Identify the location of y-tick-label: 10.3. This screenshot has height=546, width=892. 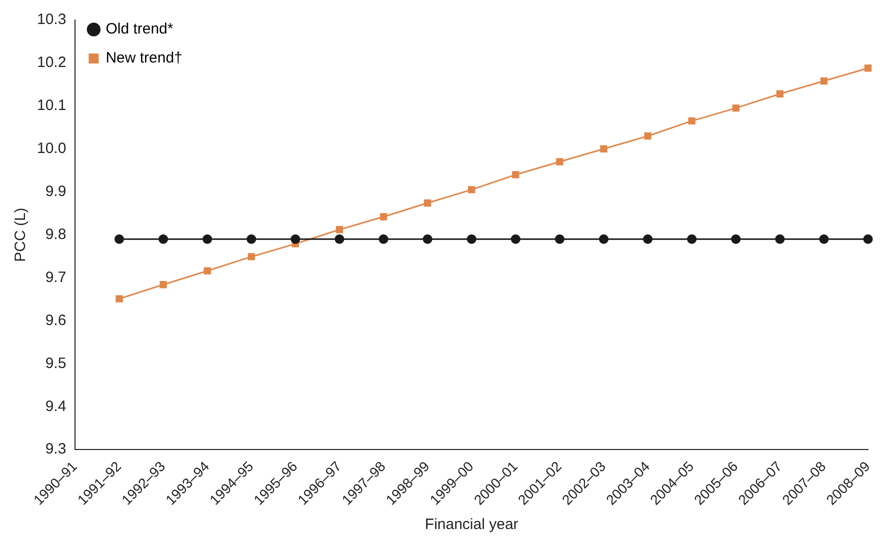
(51, 19).